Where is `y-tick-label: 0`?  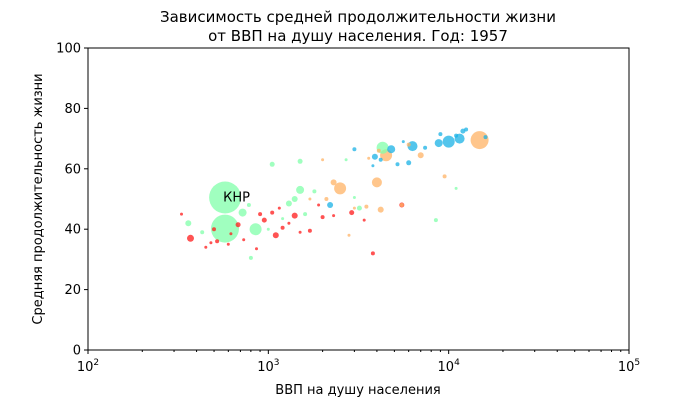 y-tick-label: 0 is located at coordinates (77, 351).